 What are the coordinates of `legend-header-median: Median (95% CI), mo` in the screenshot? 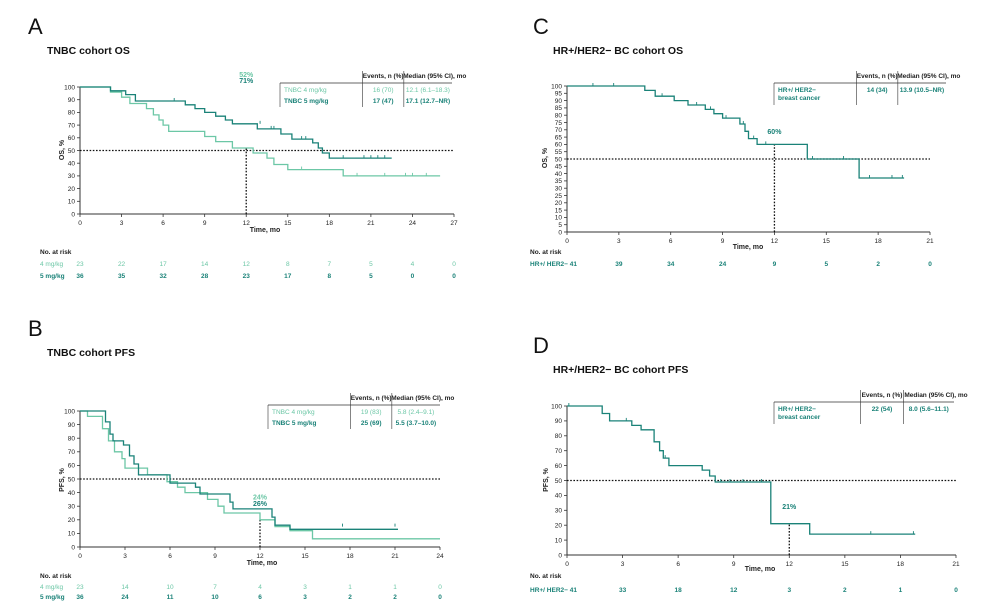 It's located at (928, 76).